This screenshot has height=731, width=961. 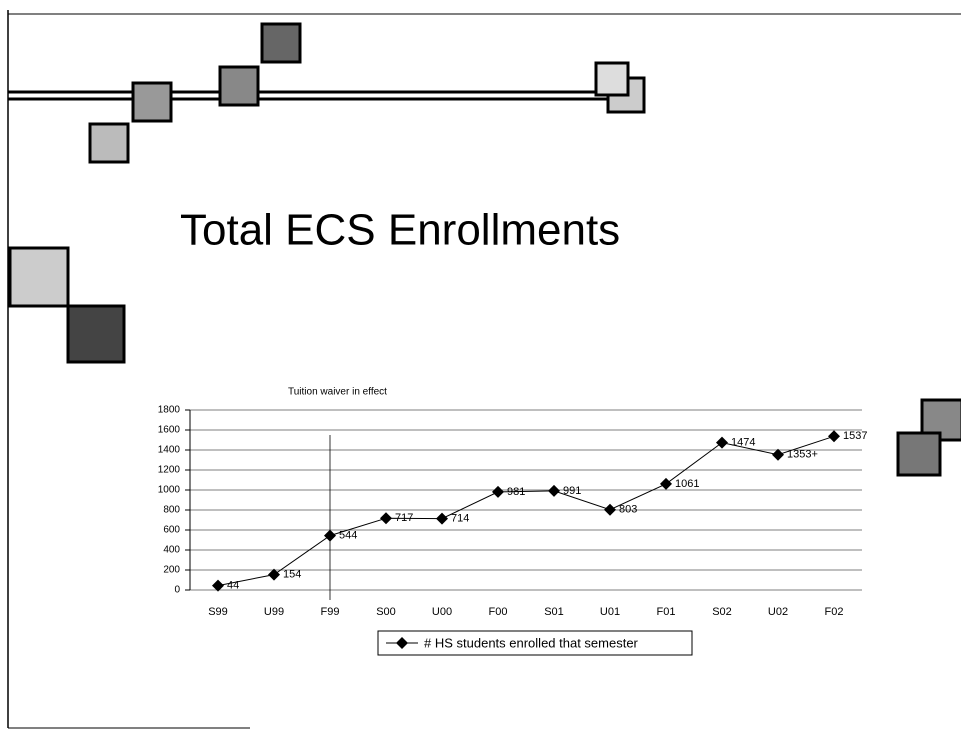 I want to click on annotation: Tuition waiver in effect, so click(x=337, y=392).